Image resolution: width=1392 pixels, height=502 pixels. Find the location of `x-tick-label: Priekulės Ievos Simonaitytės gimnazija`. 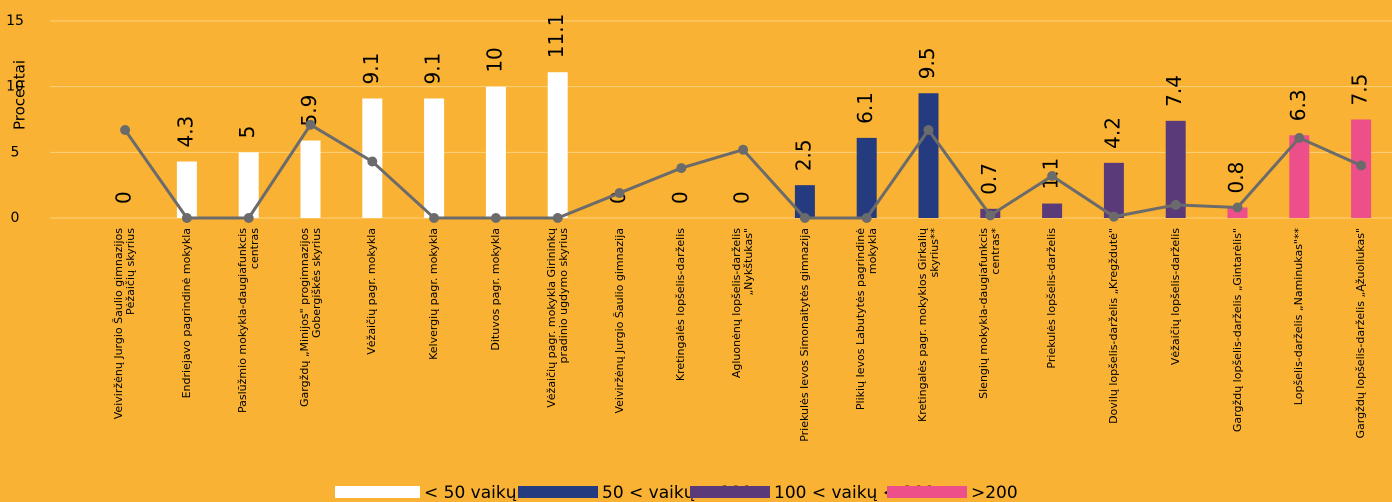

x-tick-label: Priekulės Ievos Simonaitytės gimnazija is located at coordinates (805, 338).